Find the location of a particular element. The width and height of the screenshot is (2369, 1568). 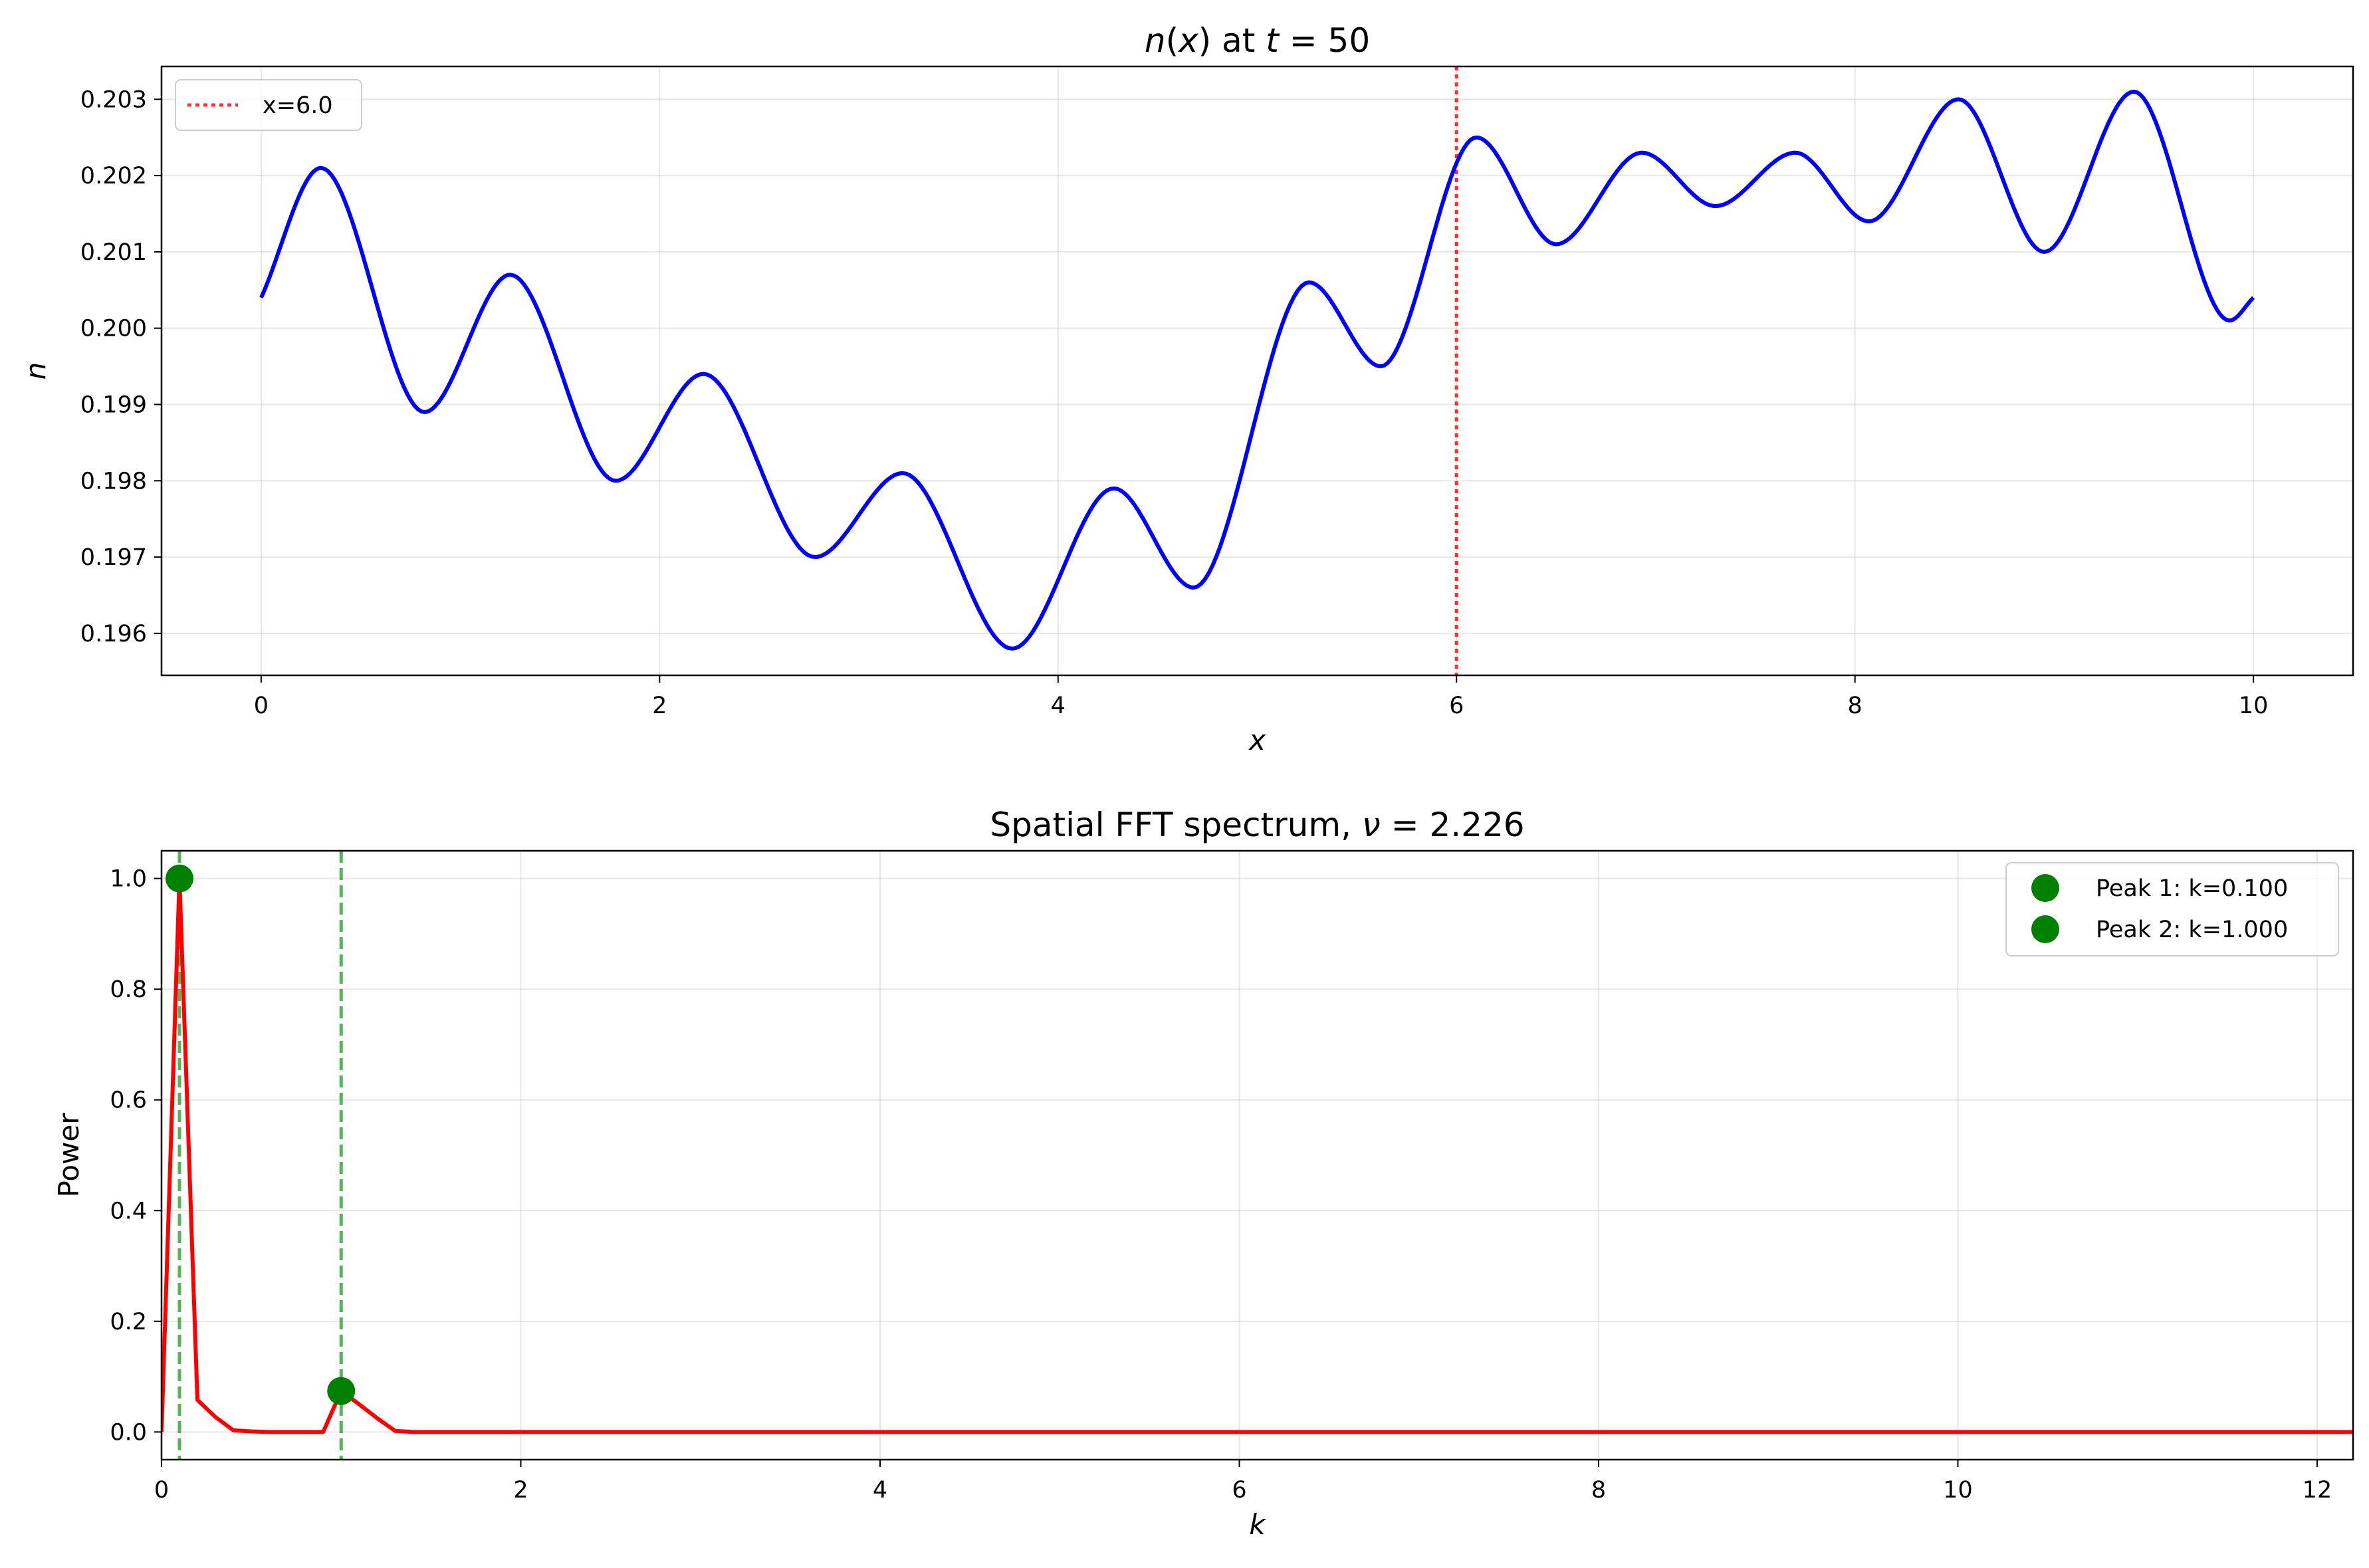

title-part-2: x is located at coordinates (1187, 40).